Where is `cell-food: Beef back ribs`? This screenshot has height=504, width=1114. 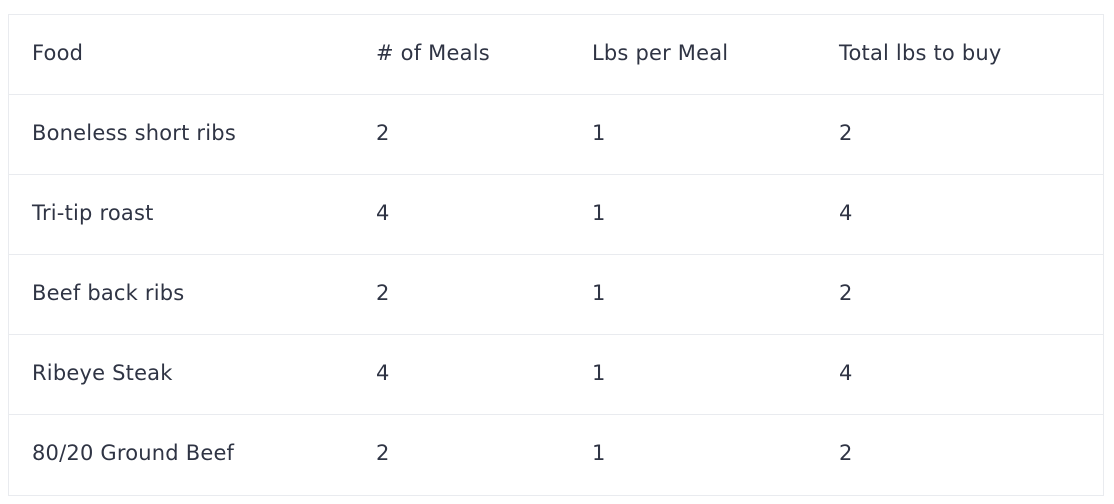 cell-food: Beef back ribs is located at coordinates (108, 293).